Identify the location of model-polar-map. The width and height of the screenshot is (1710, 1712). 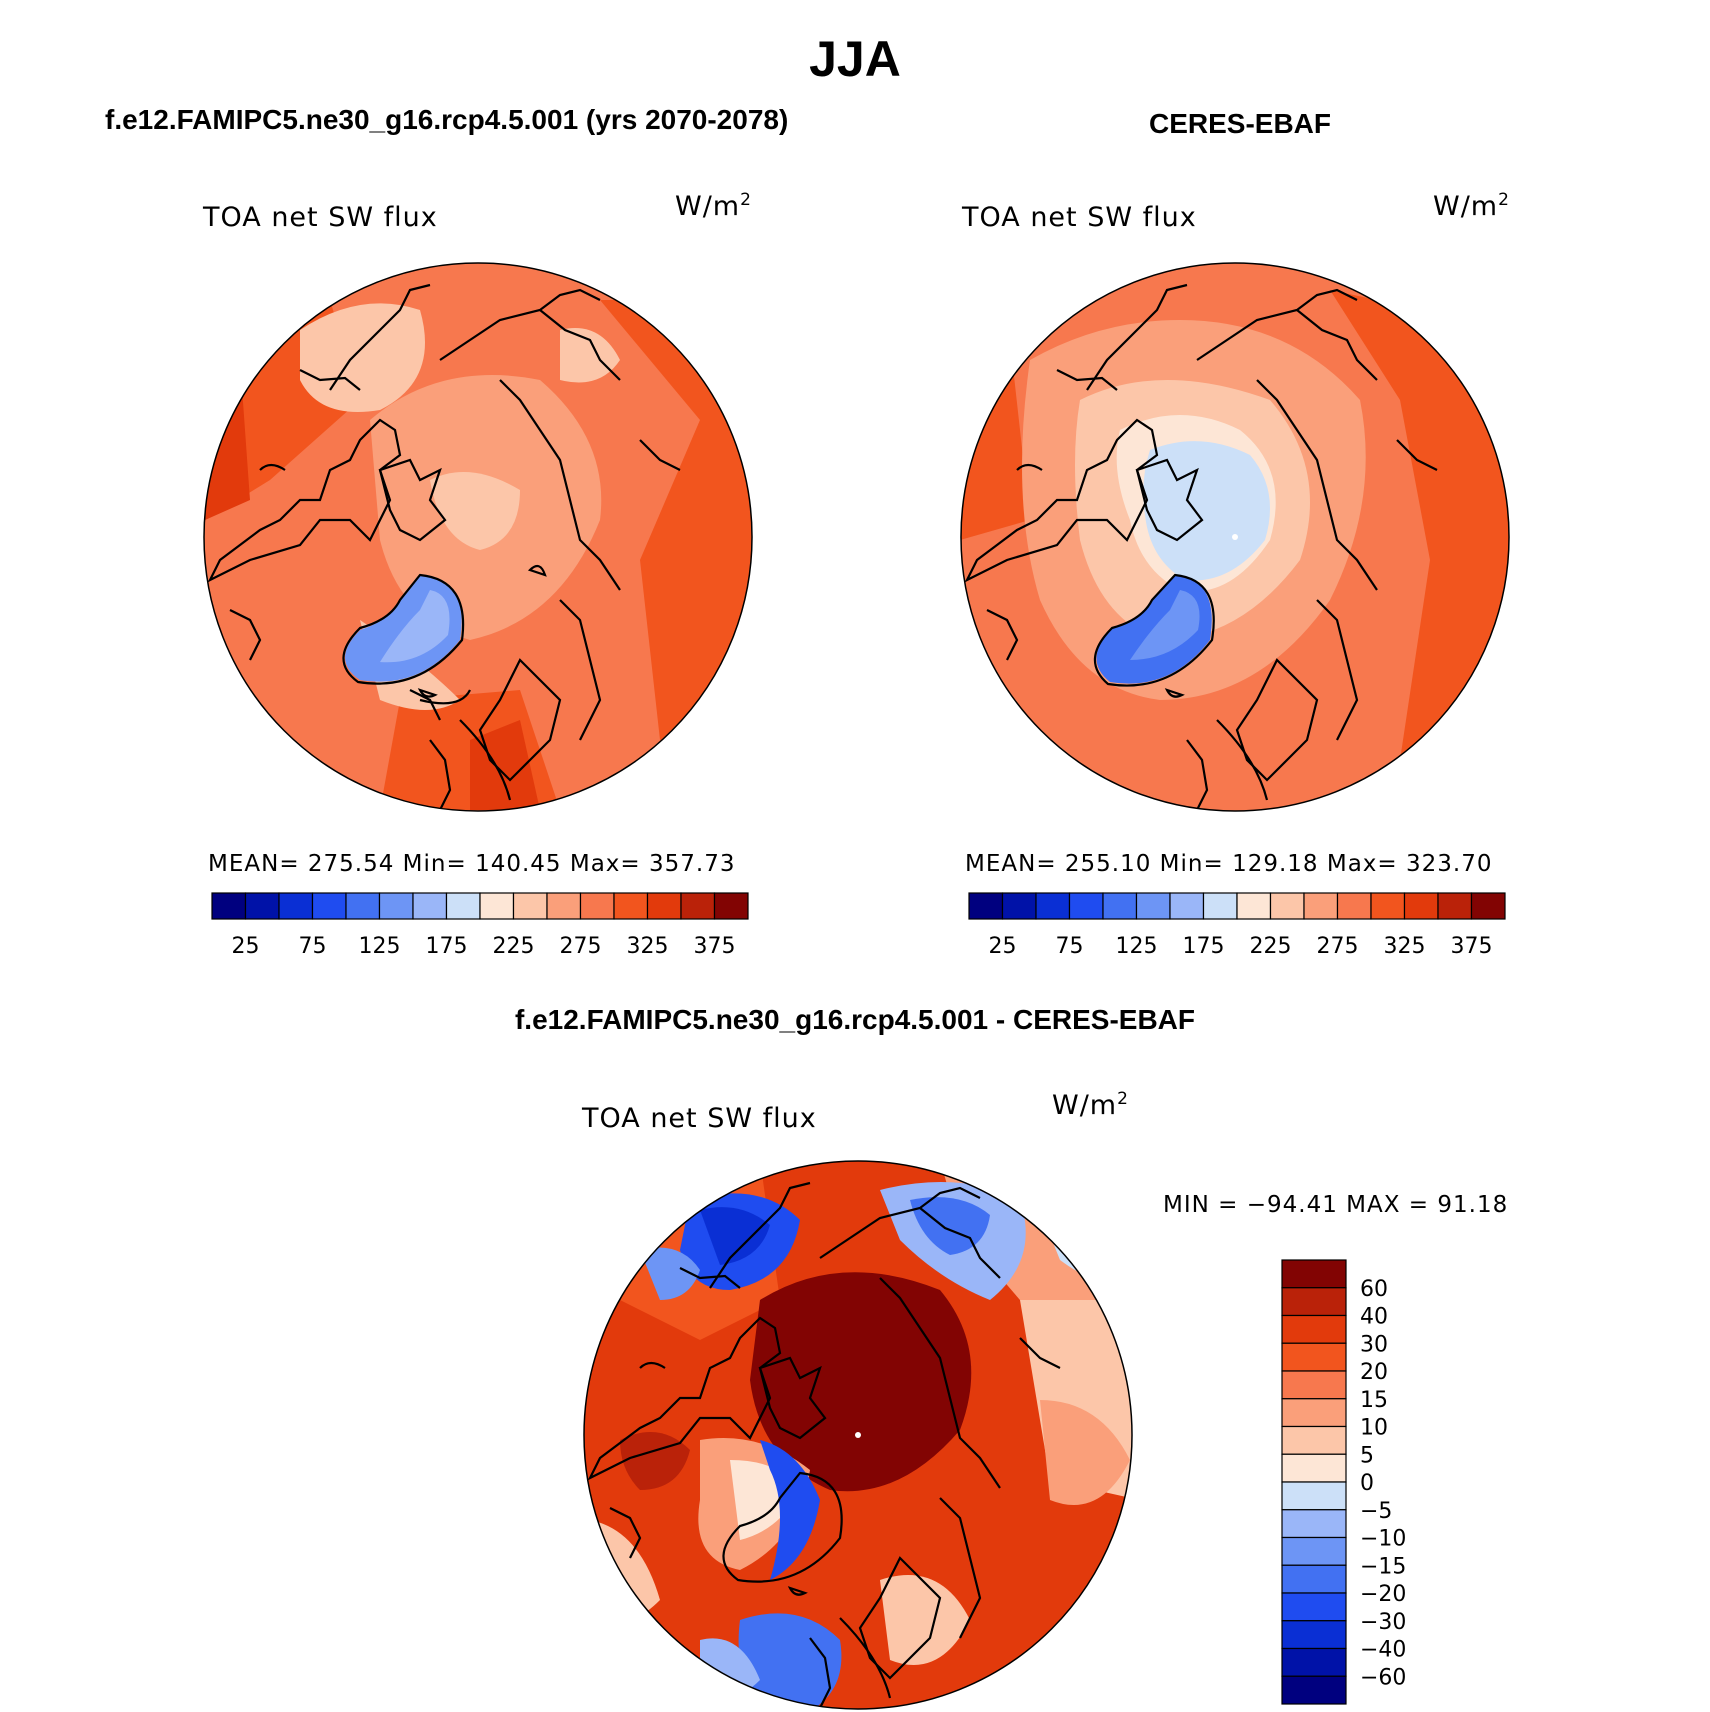
(478, 537).